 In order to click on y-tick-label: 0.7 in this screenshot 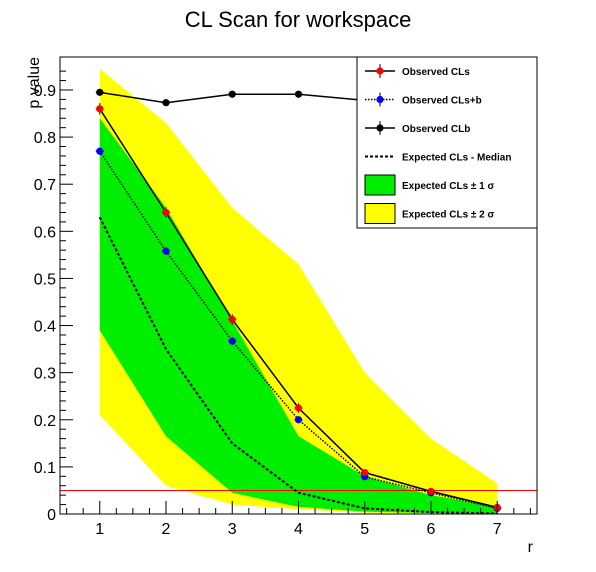, I will do `click(45, 185)`.